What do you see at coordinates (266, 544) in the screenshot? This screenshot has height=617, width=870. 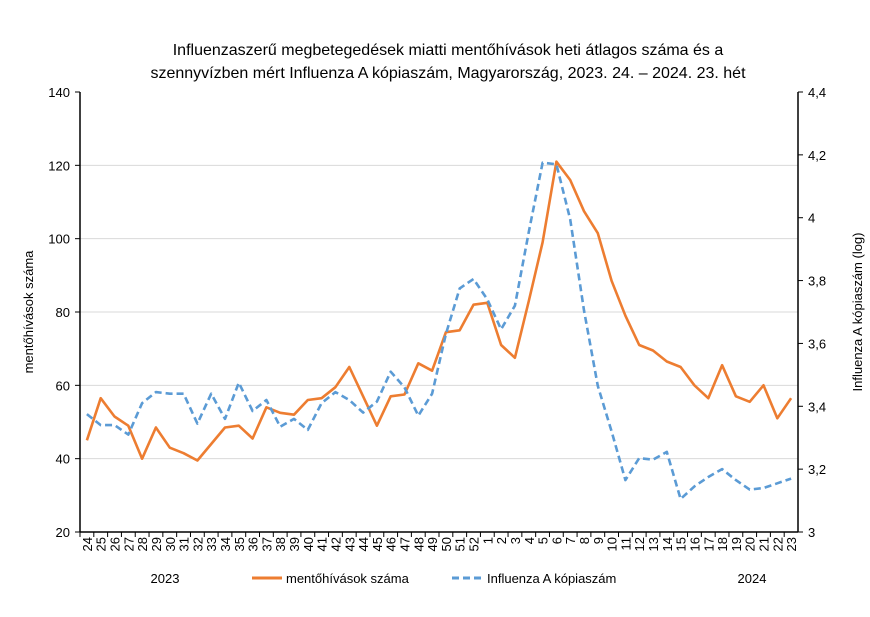 I see `x-tick-label: 37` at bounding box center [266, 544].